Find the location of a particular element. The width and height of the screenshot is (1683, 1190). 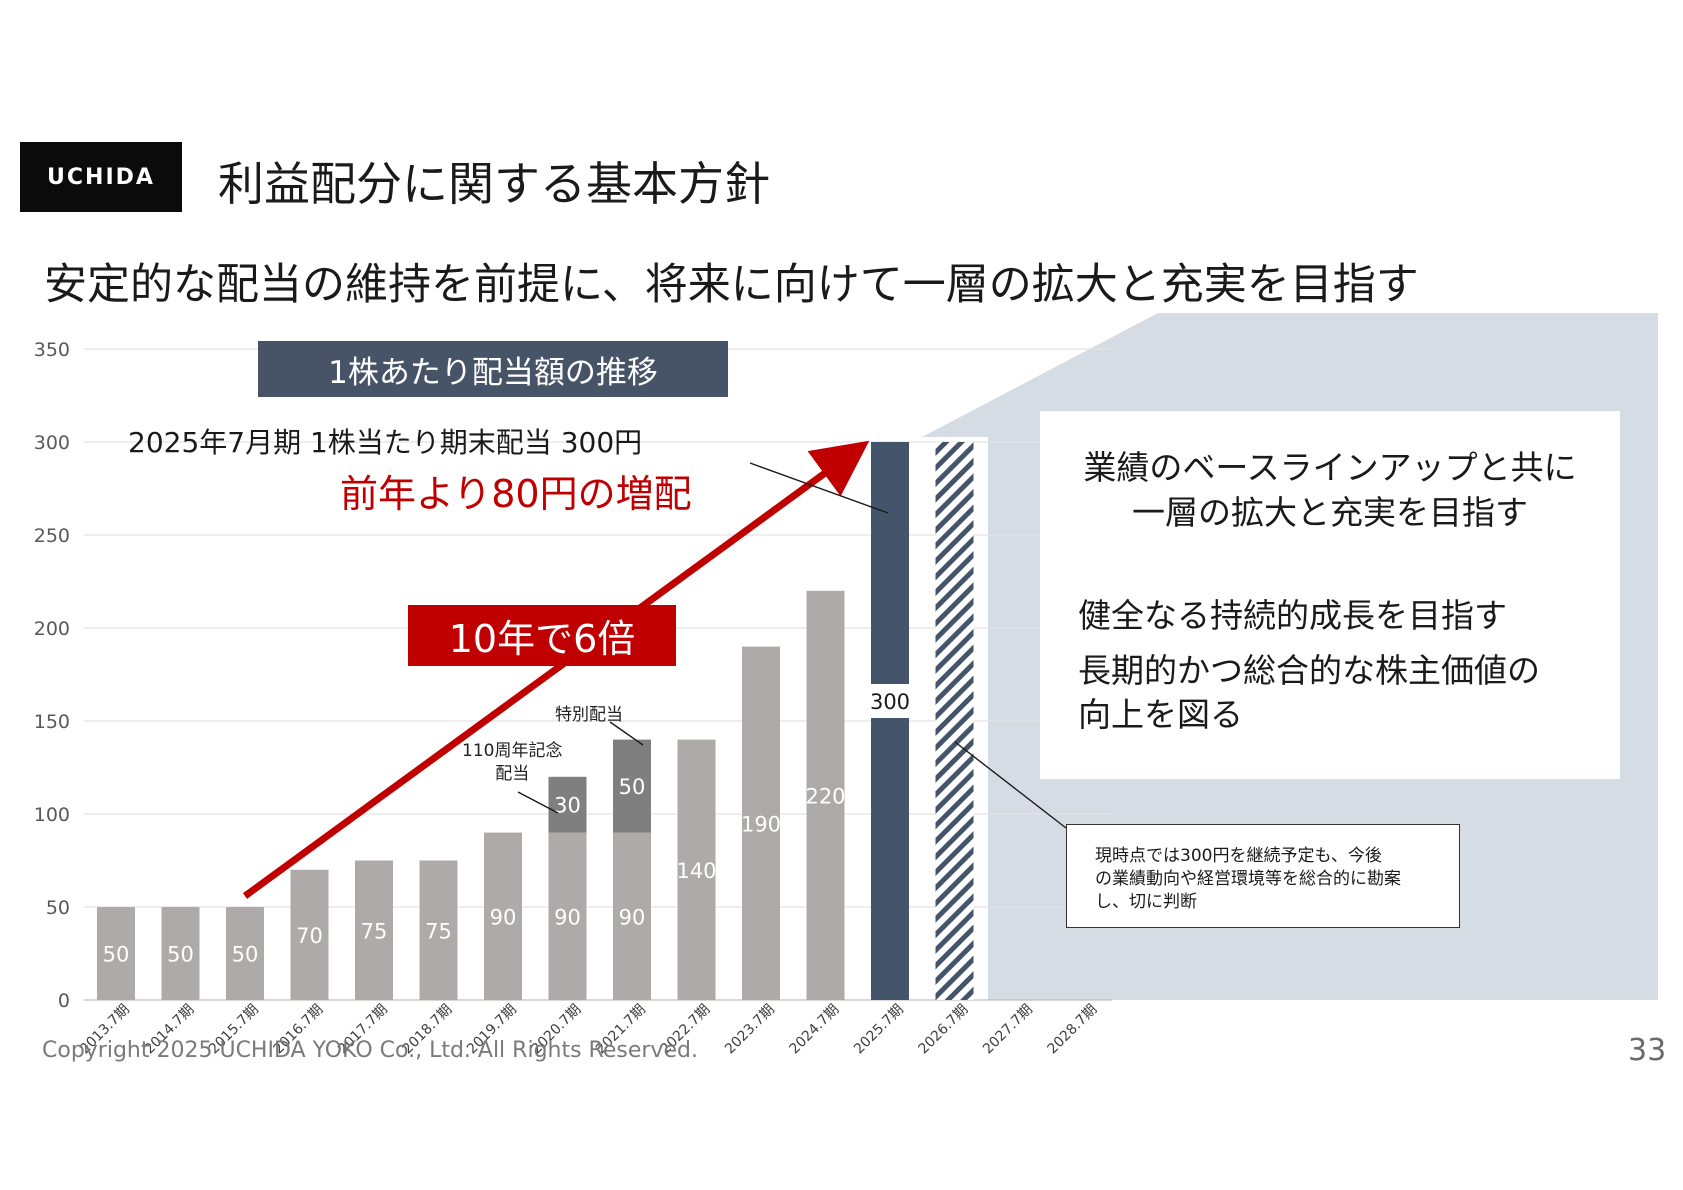

policy-point-1: 健全なる持続的成長を目指す is located at coordinates (1292, 615).